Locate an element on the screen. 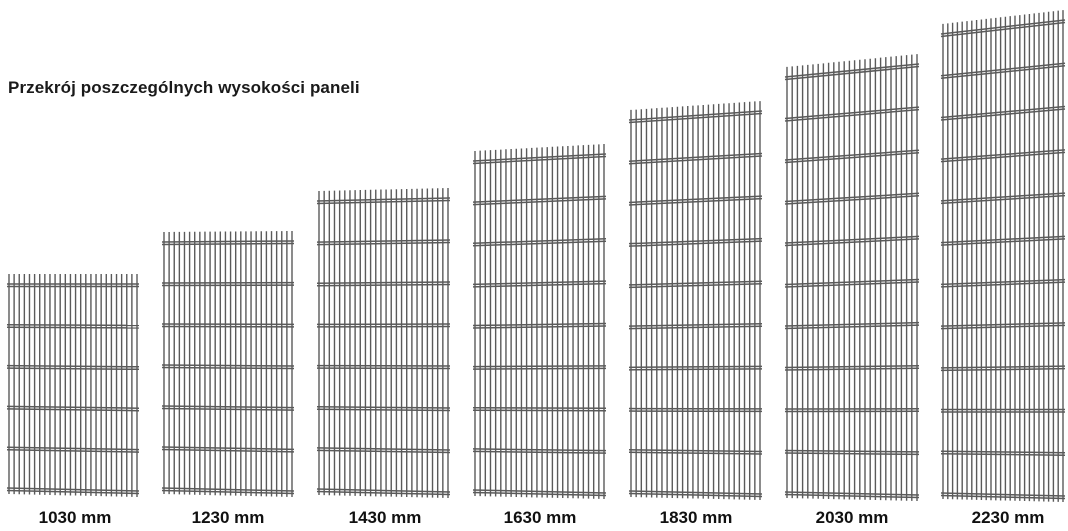  panel-label-1230: 1230 mm is located at coordinates (228, 517).